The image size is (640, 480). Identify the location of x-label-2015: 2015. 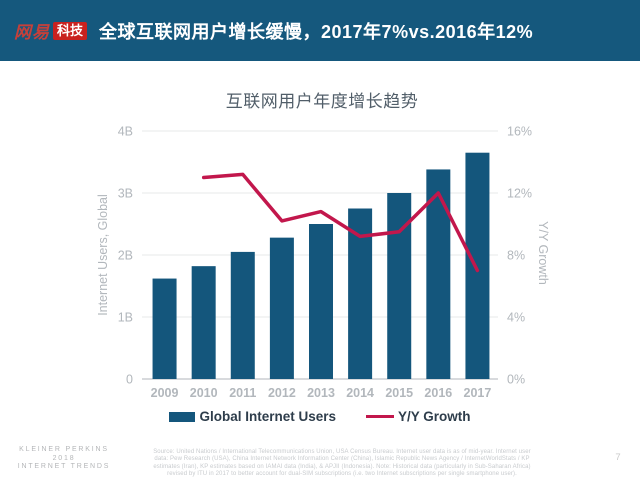
(399, 393).